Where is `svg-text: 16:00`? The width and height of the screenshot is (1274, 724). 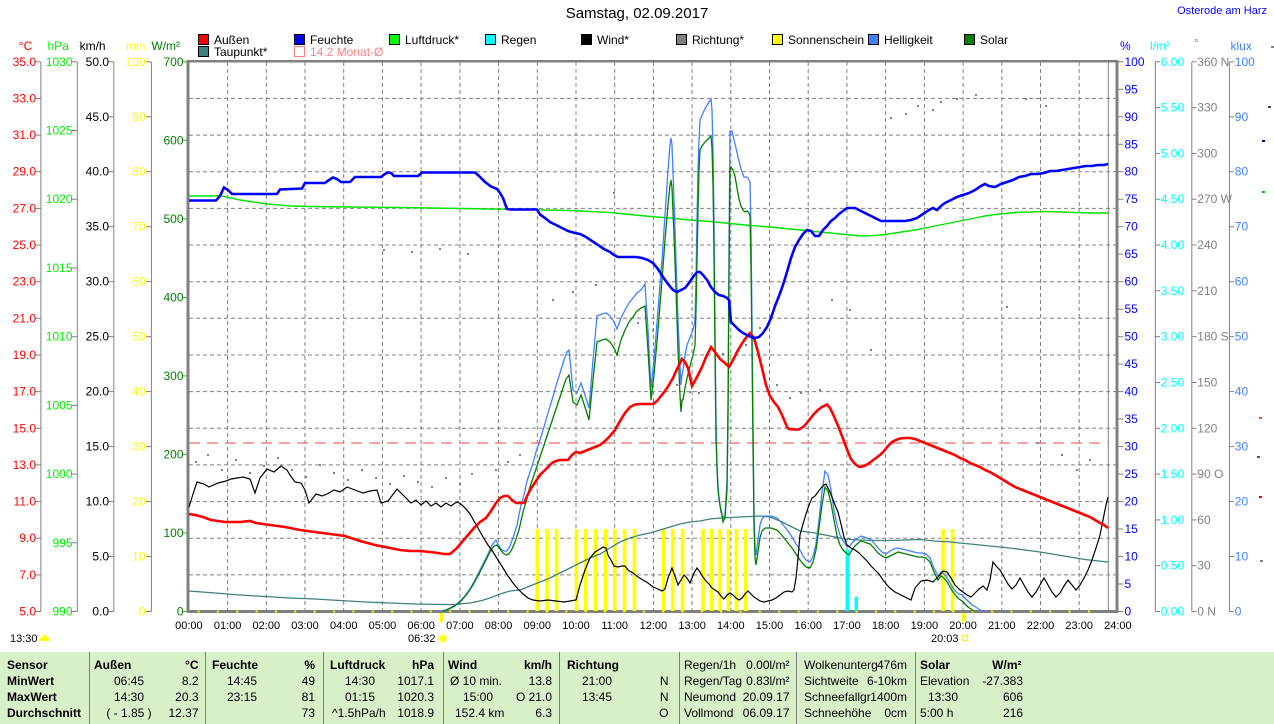
svg-text: 16:00 is located at coordinates (808, 626).